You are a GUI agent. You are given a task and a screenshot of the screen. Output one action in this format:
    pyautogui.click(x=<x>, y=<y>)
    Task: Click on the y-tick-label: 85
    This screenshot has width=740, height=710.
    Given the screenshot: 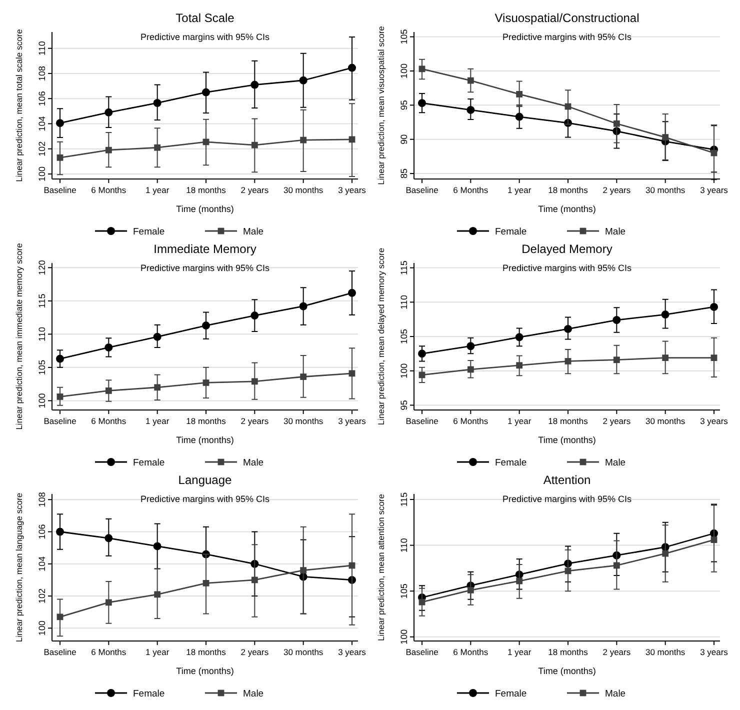 What is the action you would take?
    pyautogui.click(x=404, y=173)
    